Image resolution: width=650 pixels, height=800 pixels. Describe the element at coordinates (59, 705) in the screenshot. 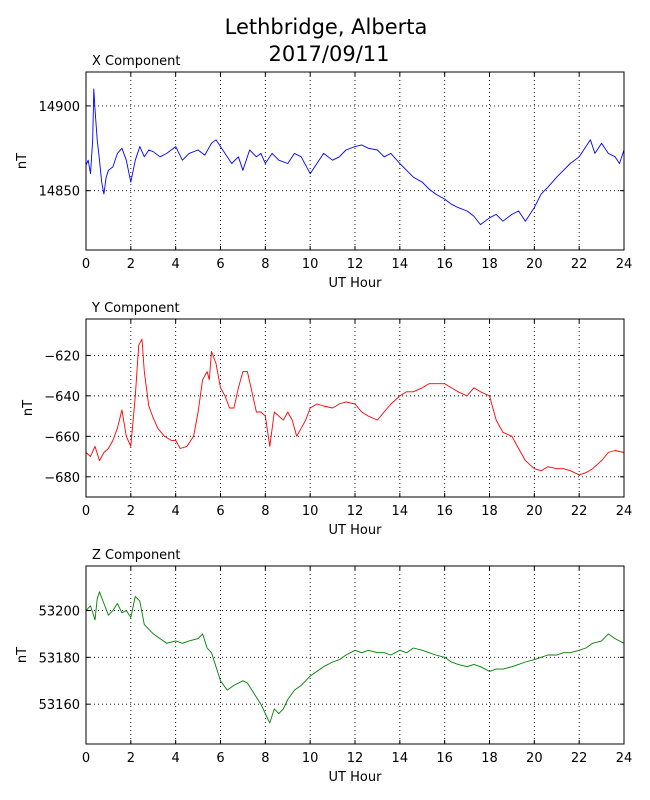

I see `y-tick-label: 53160` at that location.